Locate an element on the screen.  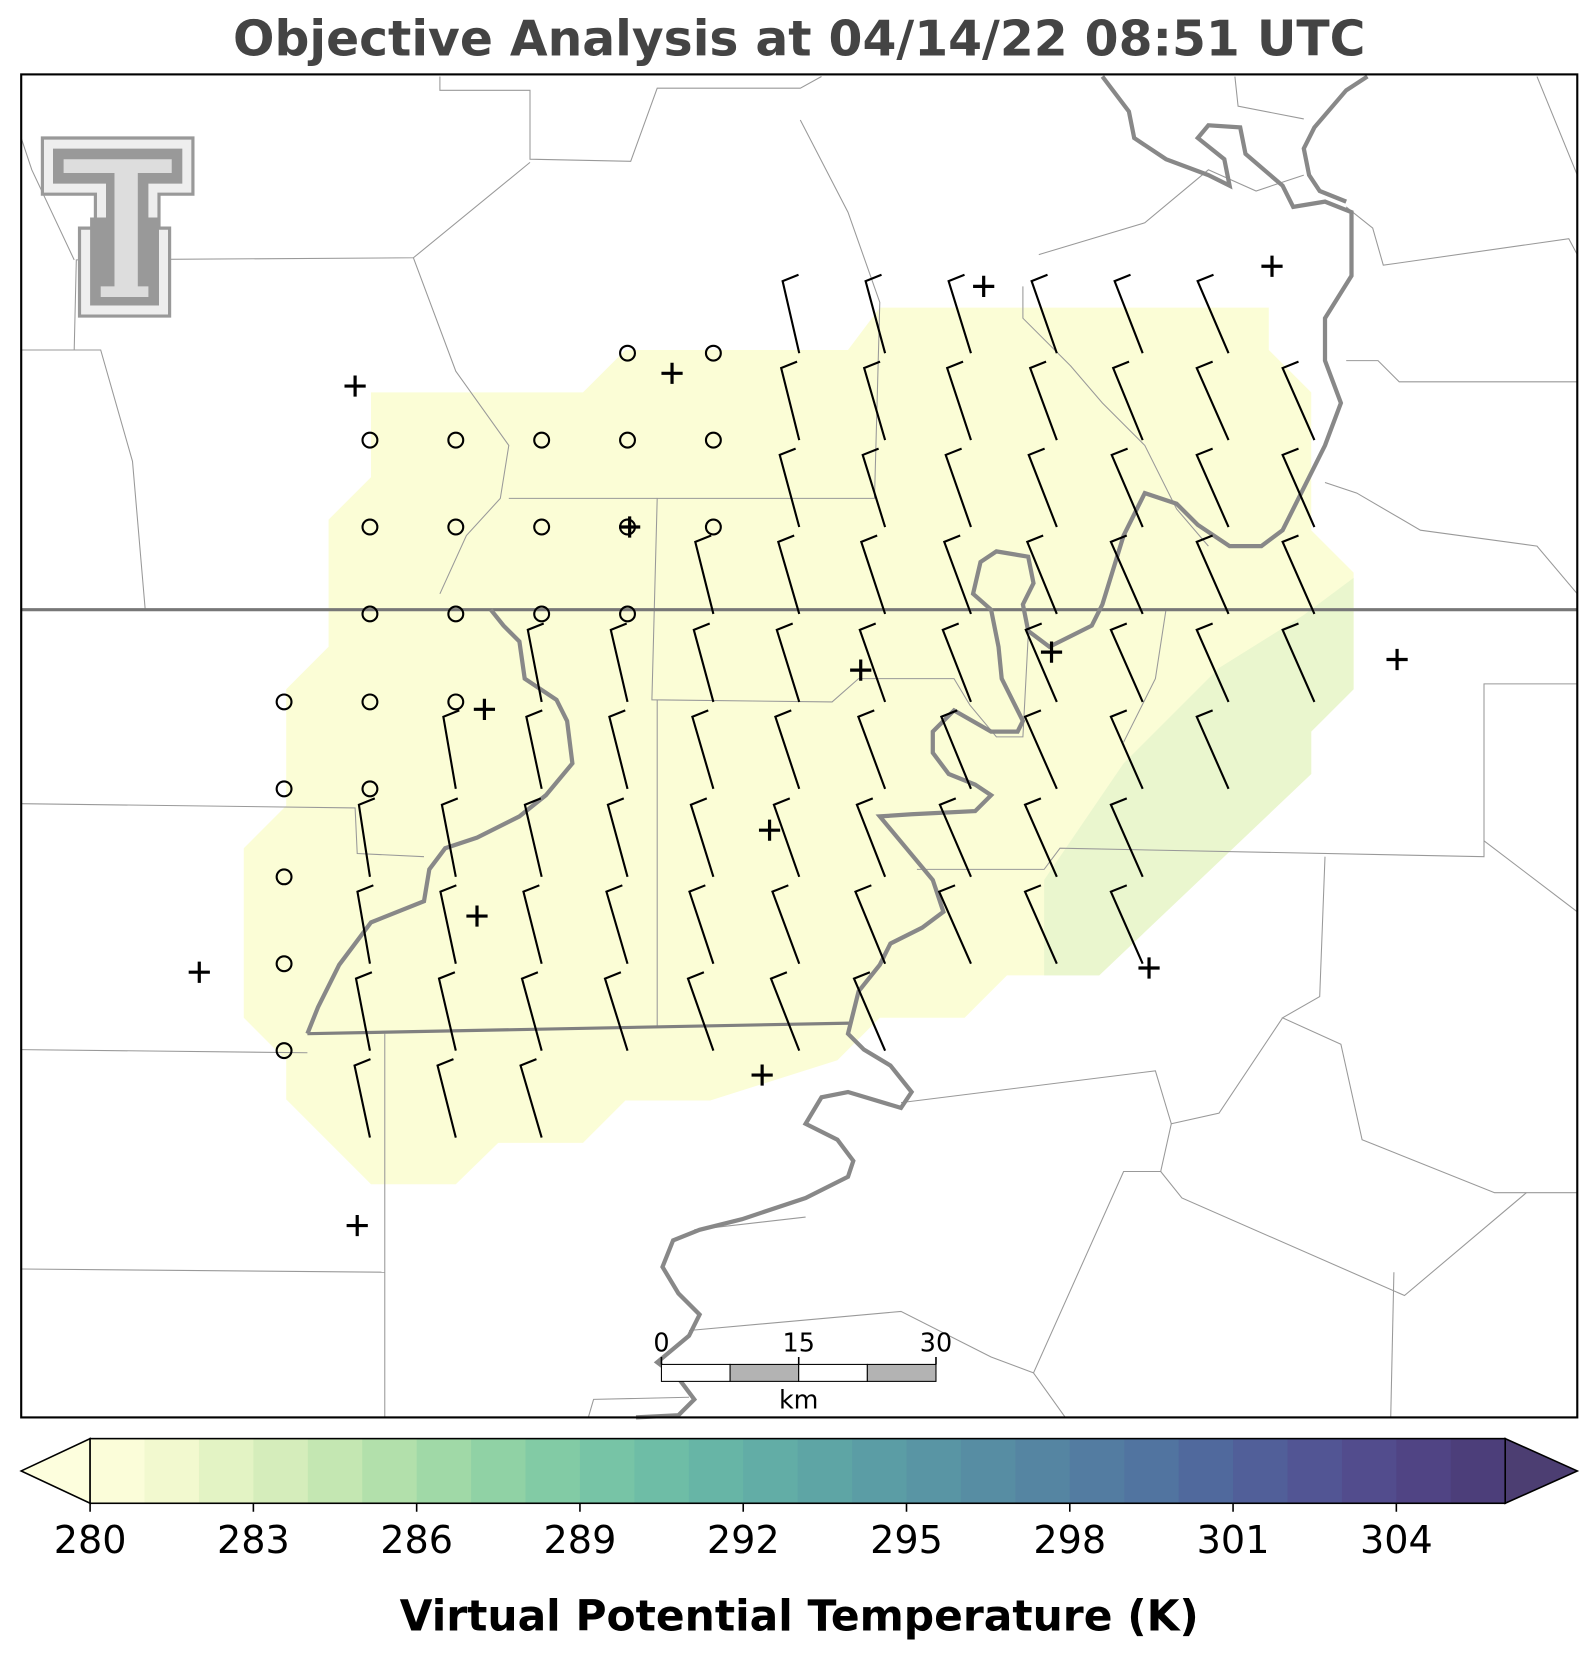
scale-bar: 0 15 30 km is located at coordinates (802, 1370).